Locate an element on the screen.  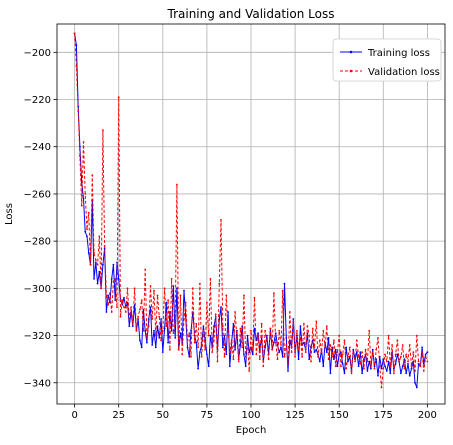
x-tick-label: 25 is located at coordinates (118, 415).